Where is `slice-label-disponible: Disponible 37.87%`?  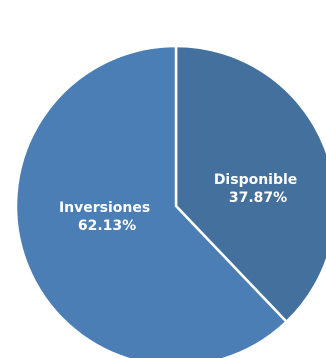
slice-label-disponible: Disponible 37.87% is located at coordinates (258, 189).